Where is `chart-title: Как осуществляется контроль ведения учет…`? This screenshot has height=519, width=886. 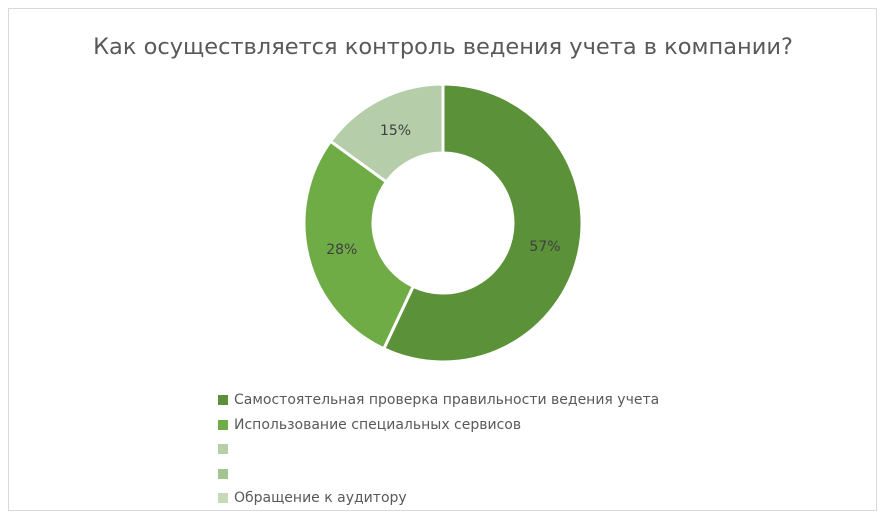
chart-title: Как осуществляется контроль ведения учет… is located at coordinates (443, 47).